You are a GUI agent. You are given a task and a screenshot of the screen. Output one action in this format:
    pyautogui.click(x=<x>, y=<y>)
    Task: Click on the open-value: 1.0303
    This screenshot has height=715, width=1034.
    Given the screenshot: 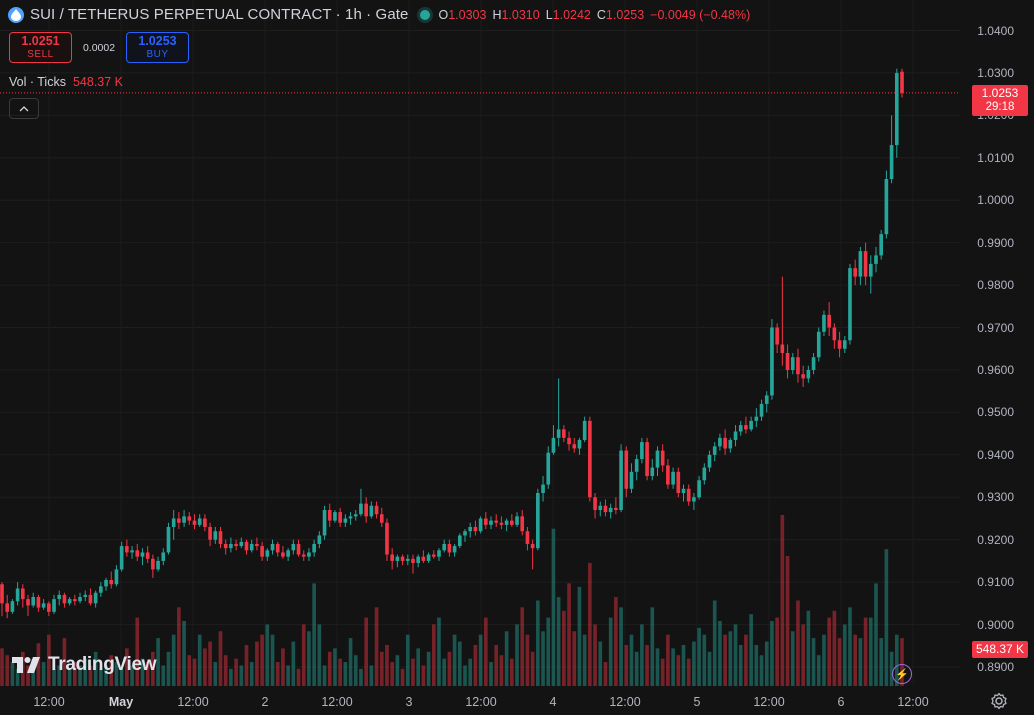 What is the action you would take?
    pyautogui.click(x=467, y=14)
    